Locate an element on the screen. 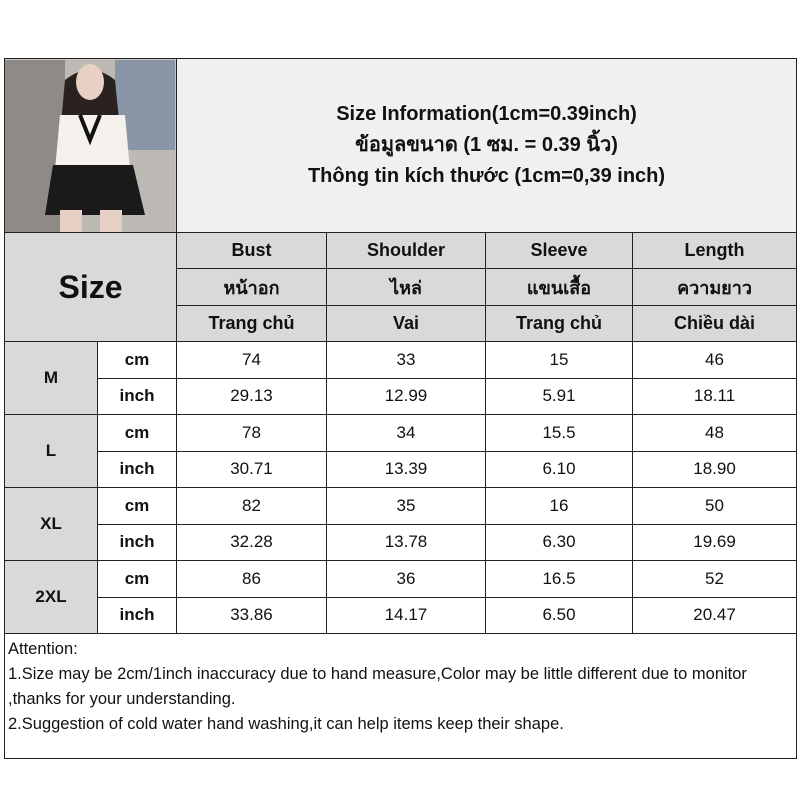 The width and height of the screenshot is (800, 800). product-photo is located at coordinates (90, 145).